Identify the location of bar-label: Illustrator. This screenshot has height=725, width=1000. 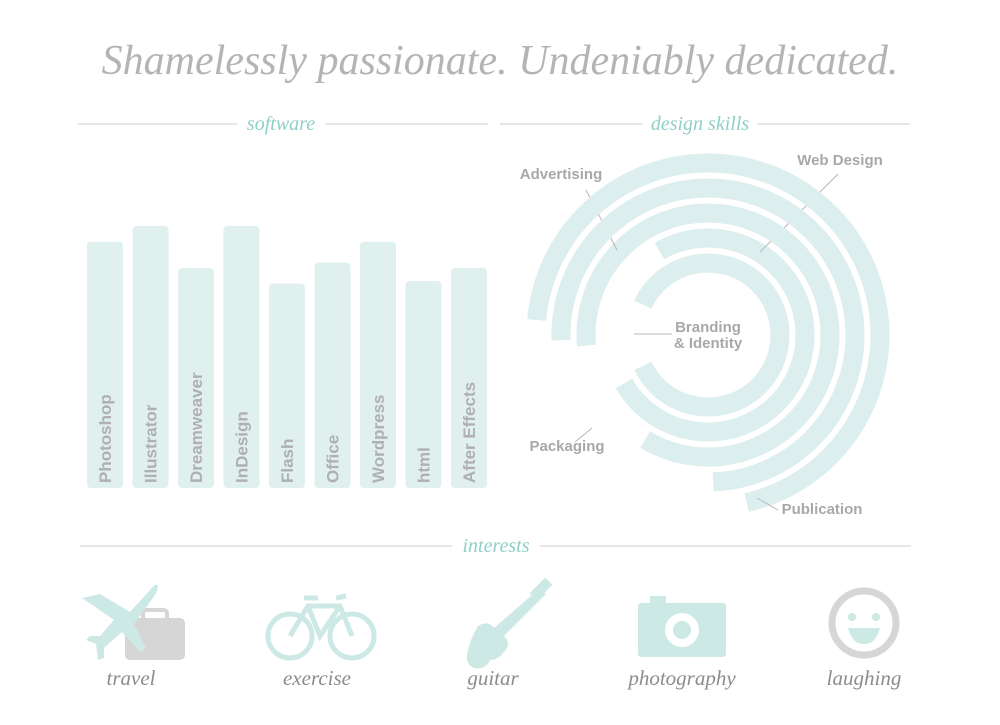
(151, 443).